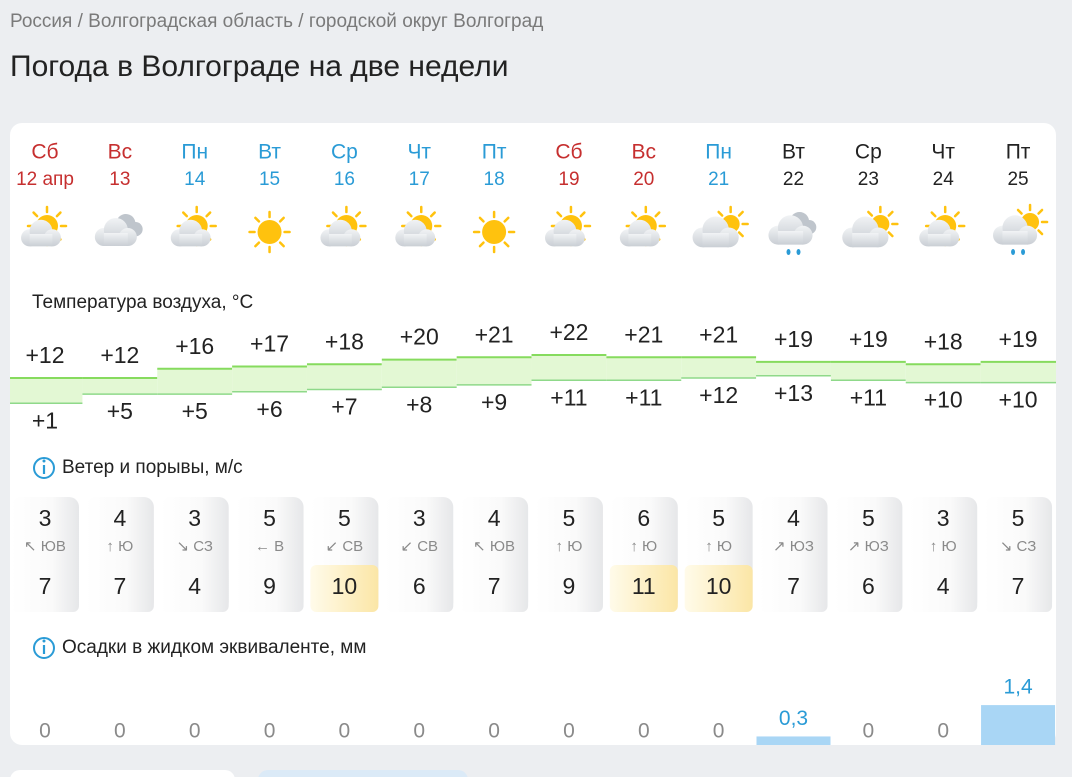 This screenshot has width=1072, height=777. What do you see at coordinates (44, 355) in the screenshot?
I see `temperature-max: +12` at bounding box center [44, 355].